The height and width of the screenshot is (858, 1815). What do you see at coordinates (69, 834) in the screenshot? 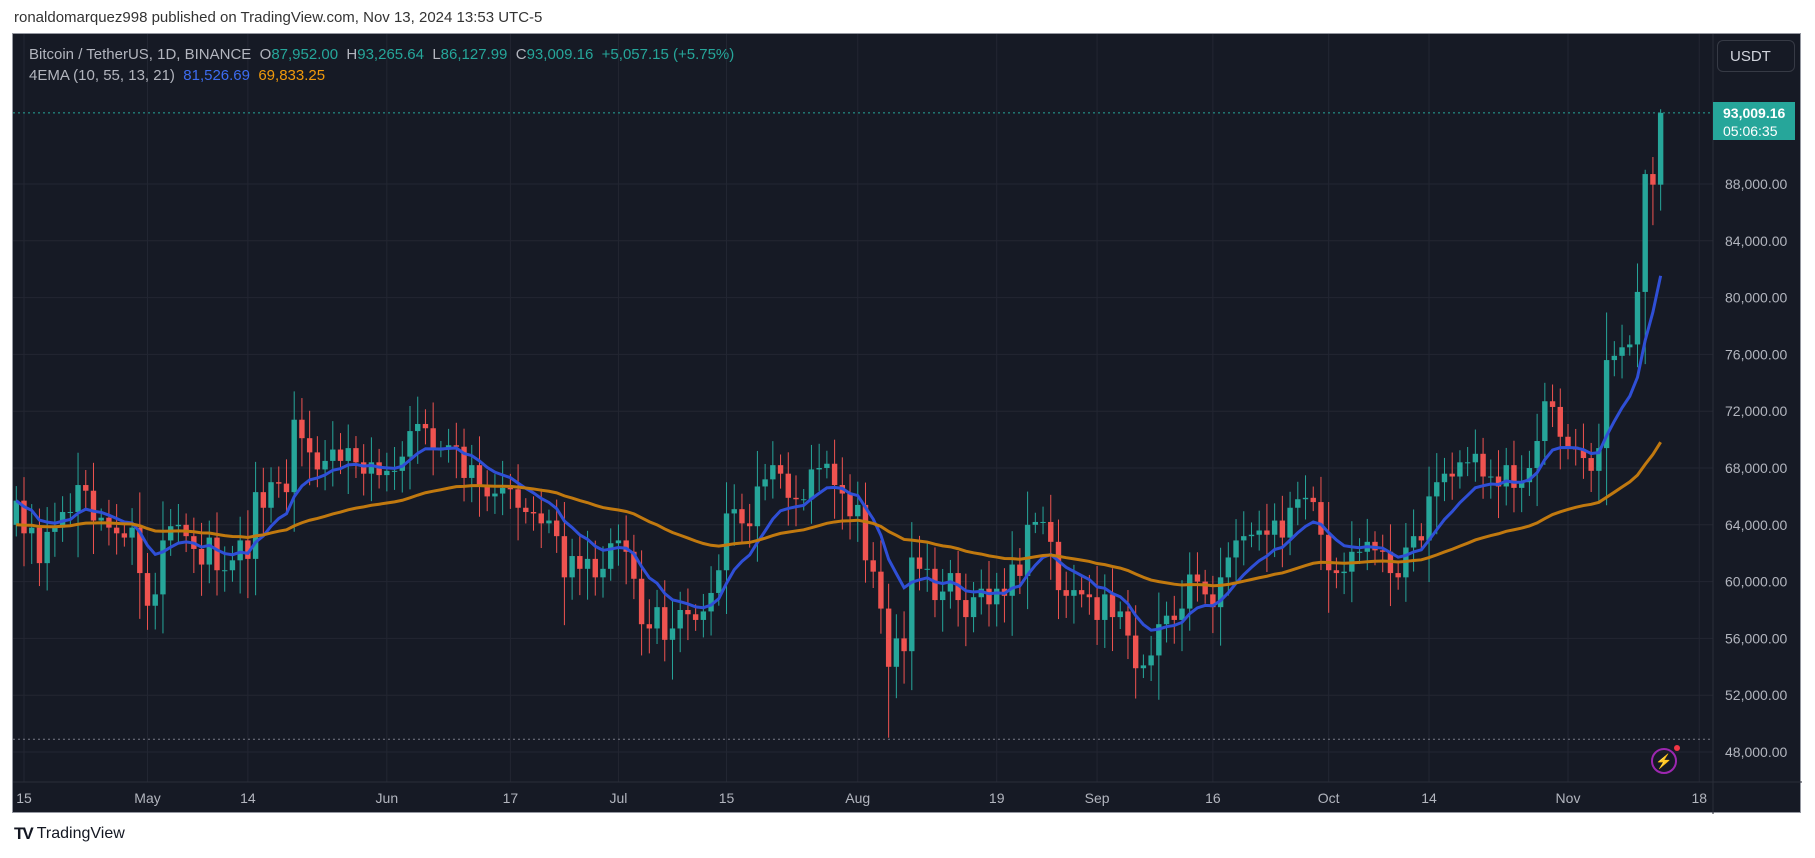
I see `footer-brand: TV TradingView` at bounding box center [69, 834].